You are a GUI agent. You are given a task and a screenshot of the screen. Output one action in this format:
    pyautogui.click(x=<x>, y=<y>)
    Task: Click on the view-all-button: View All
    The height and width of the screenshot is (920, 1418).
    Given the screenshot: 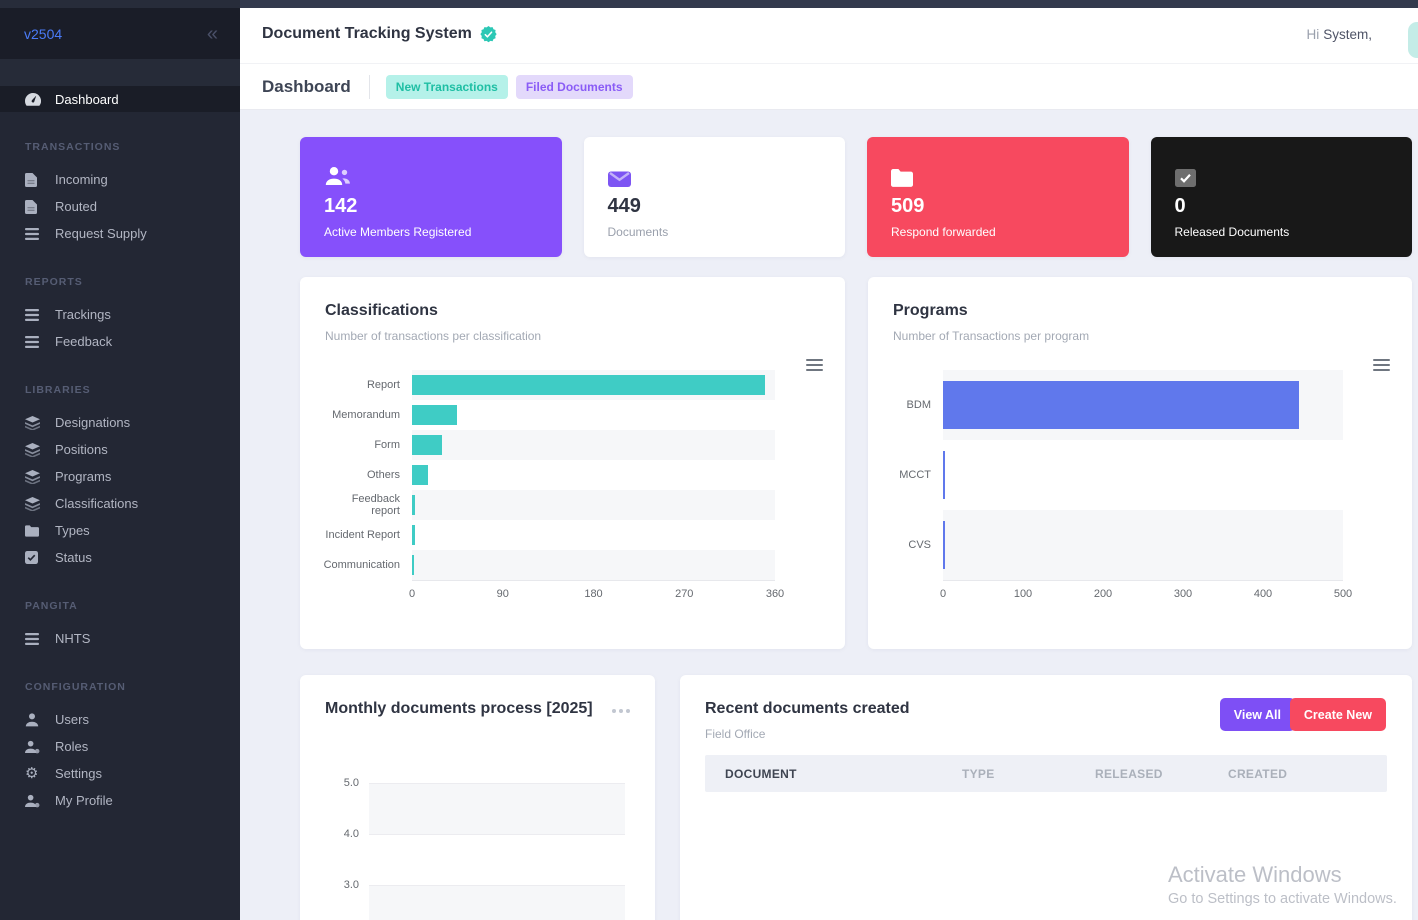 What is the action you would take?
    pyautogui.click(x=1257, y=714)
    